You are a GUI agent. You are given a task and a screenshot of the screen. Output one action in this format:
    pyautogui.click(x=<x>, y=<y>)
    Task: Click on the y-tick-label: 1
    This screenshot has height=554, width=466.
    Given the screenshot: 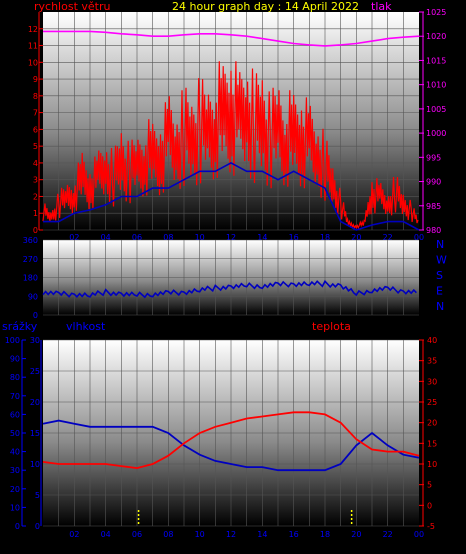 What is the action you would take?
    pyautogui.click(x=35, y=213)
    